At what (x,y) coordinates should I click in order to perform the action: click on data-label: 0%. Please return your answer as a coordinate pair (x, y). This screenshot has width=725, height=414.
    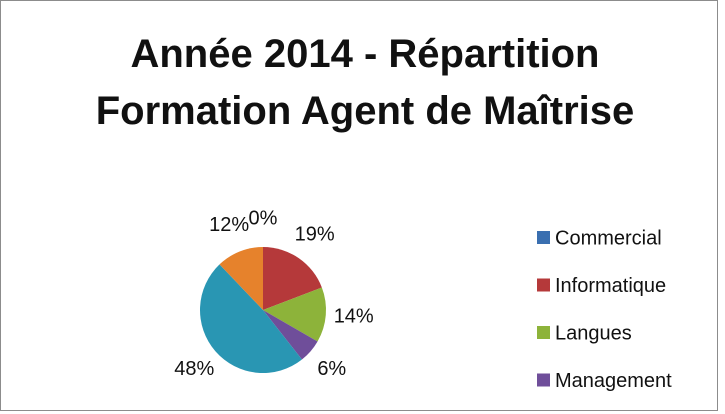
    Looking at the image, I should click on (263, 218).